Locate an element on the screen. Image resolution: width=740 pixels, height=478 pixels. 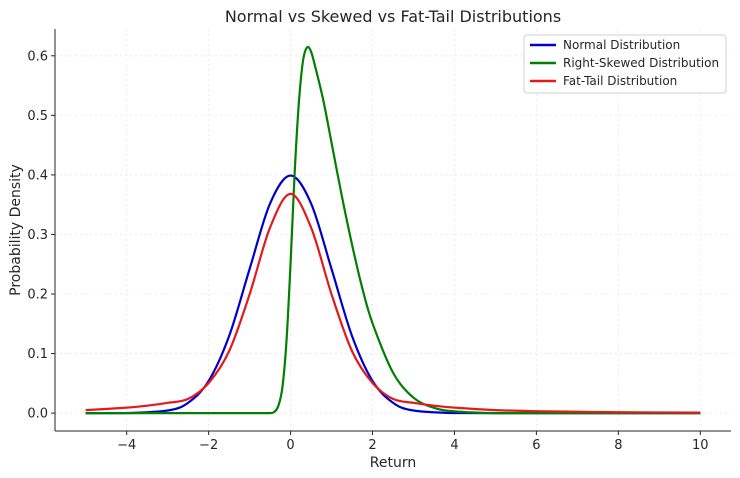
x-tick-label: 8 is located at coordinates (618, 445).